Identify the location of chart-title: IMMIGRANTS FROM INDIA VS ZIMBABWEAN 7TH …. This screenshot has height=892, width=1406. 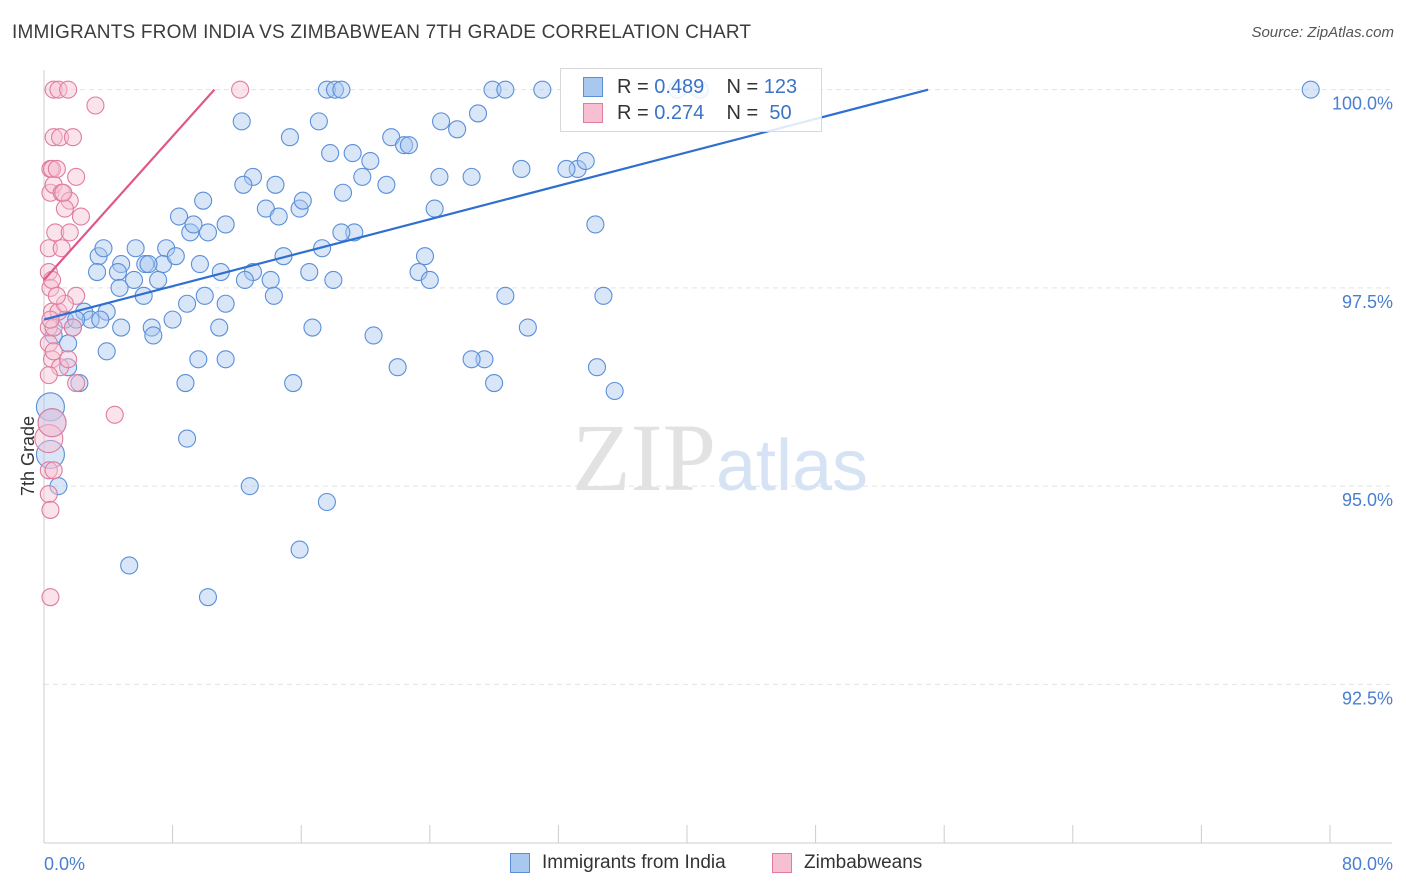
(382, 32).